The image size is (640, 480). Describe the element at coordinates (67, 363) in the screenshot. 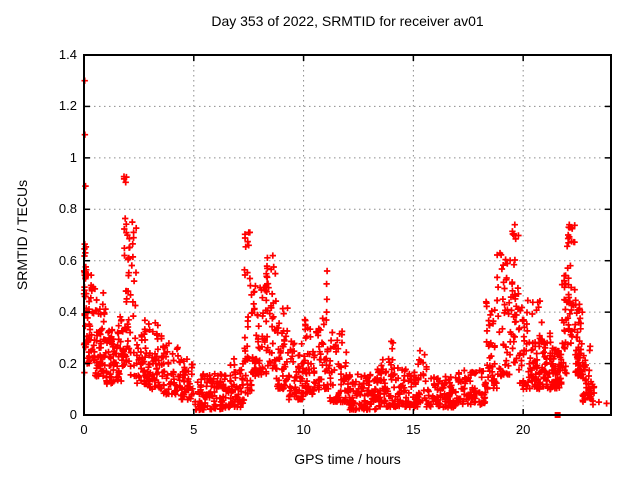

I see `y-tick-label: 0.2` at that location.